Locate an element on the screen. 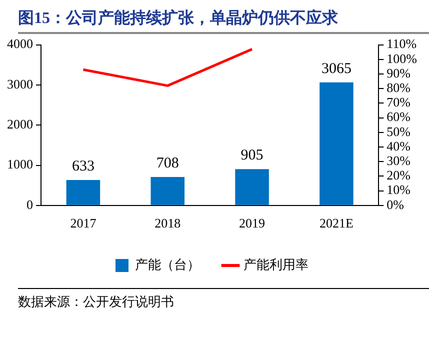  x-tick-label: 2018 is located at coordinates (167, 223).